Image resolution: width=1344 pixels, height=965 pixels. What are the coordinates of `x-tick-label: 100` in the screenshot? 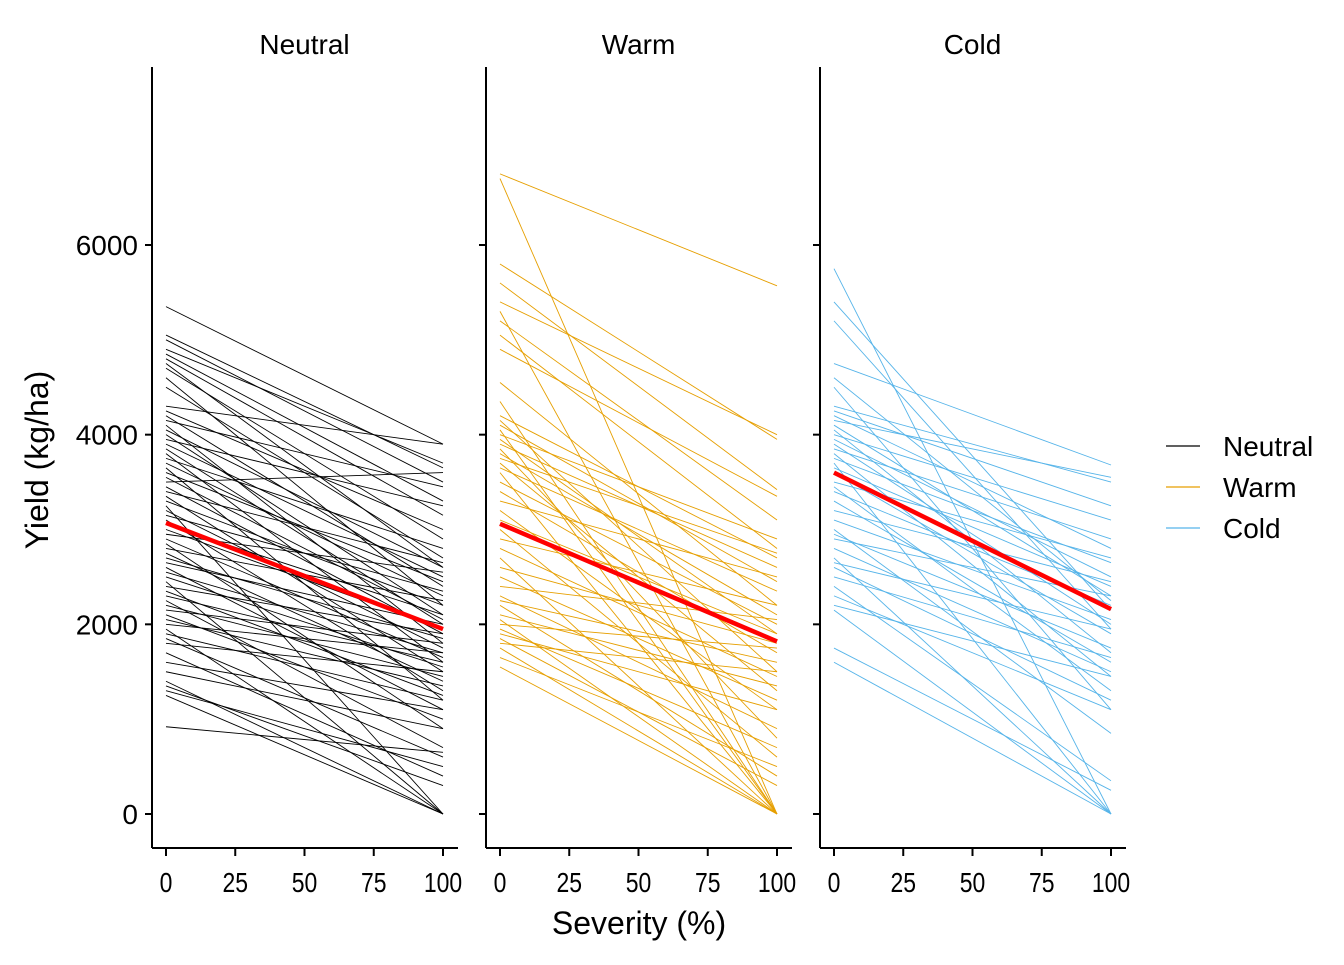 It's located at (777, 883).